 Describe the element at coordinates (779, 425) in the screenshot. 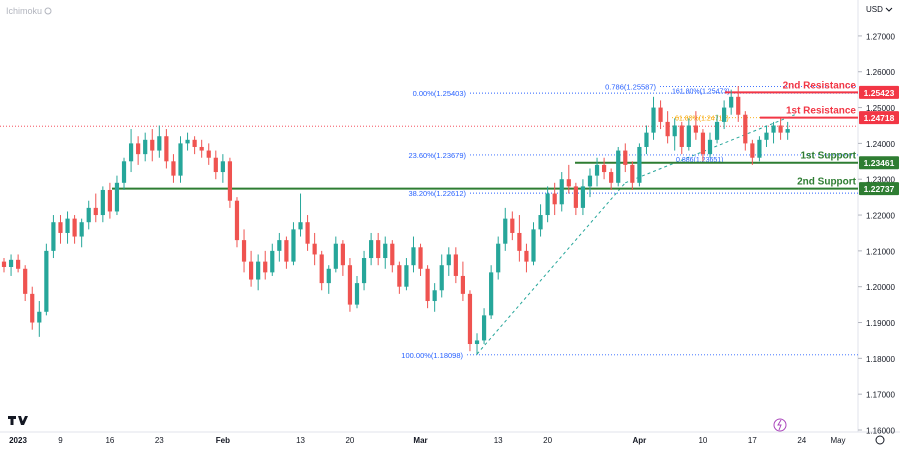

I see `lightning-bolt` at that location.